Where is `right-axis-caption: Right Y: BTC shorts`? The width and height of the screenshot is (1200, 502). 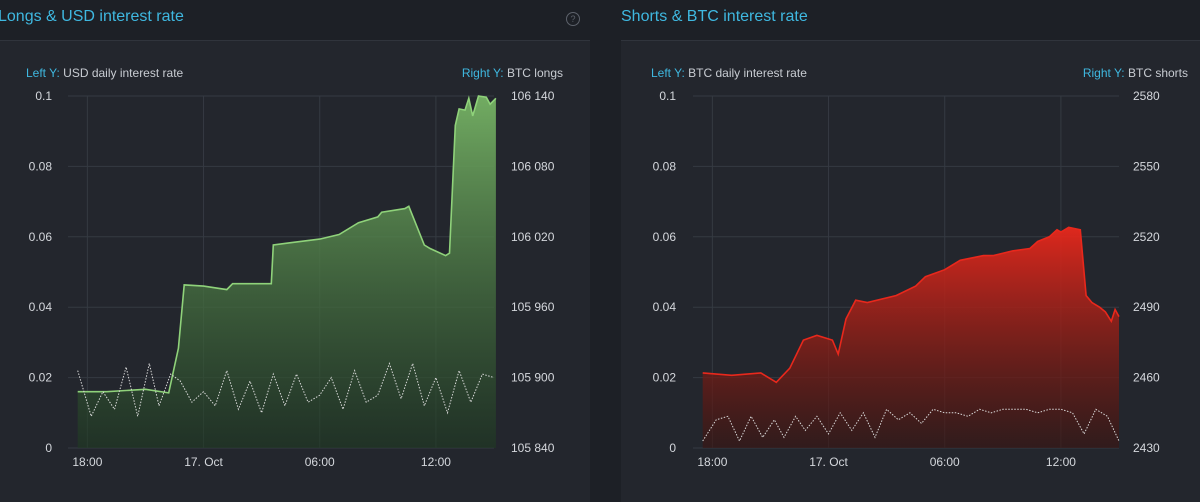
right-axis-caption: Right Y: BTC shorts is located at coordinates (1135, 73).